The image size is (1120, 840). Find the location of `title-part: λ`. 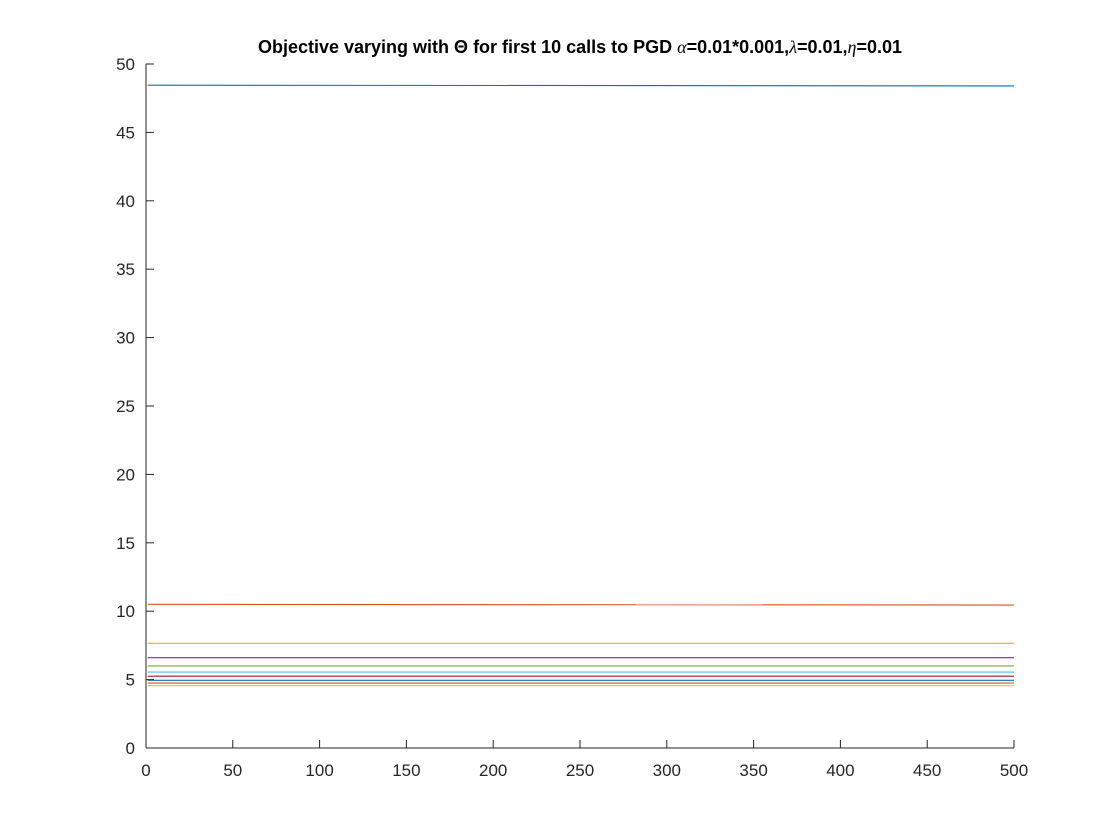

title-part: λ is located at coordinates (792, 47).